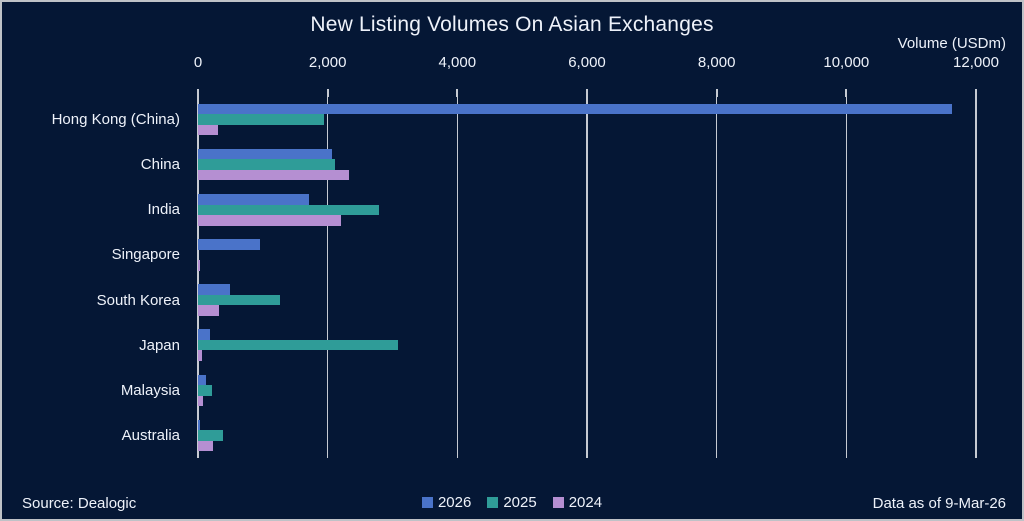 The width and height of the screenshot is (1024, 521). I want to click on bar-2025-china, so click(267, 164).